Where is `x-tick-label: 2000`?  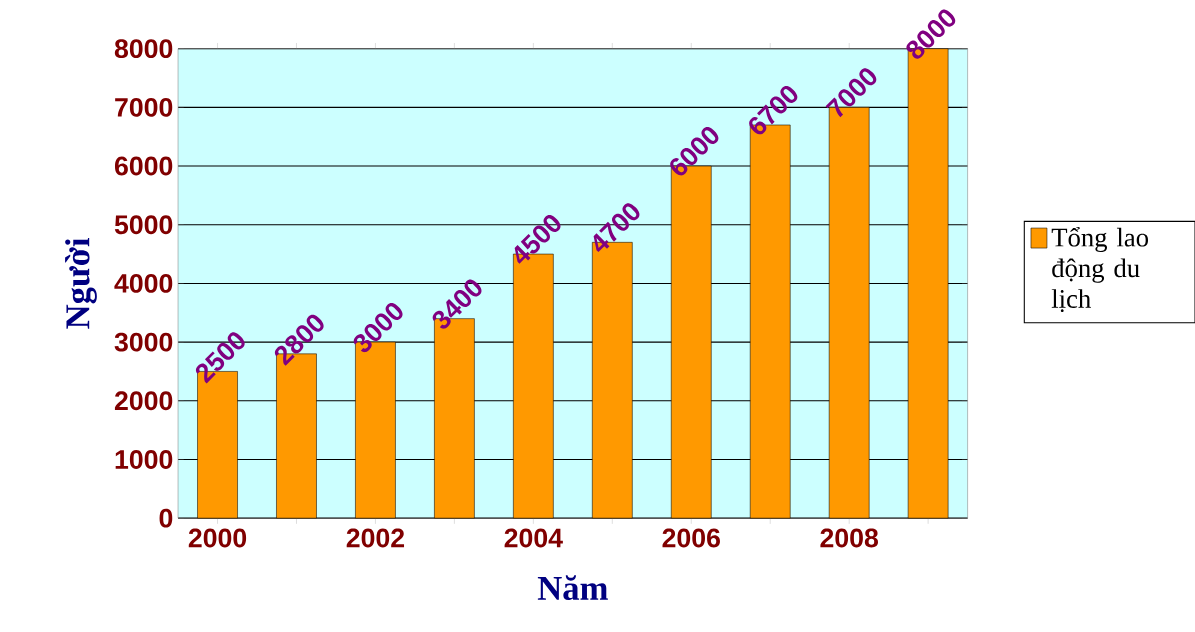 x-tick-label: 2000 is located at coordinates (217, 538).